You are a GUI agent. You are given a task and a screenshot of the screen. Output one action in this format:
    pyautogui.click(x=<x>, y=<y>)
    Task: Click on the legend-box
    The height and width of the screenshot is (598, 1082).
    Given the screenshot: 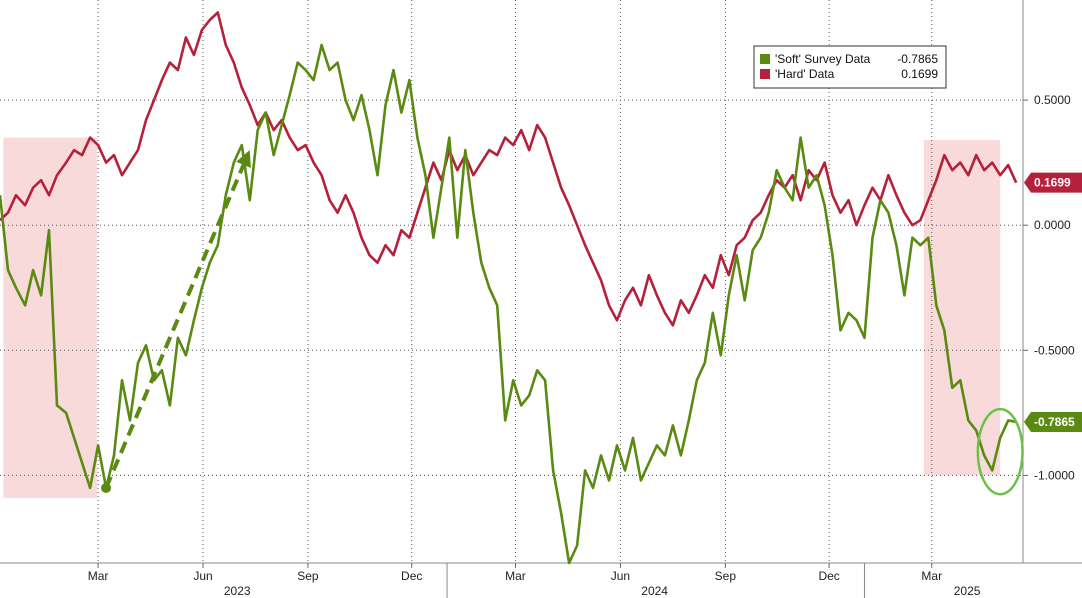 What is the action you would take?
    pyautogui.click(x=850, y=67)
    